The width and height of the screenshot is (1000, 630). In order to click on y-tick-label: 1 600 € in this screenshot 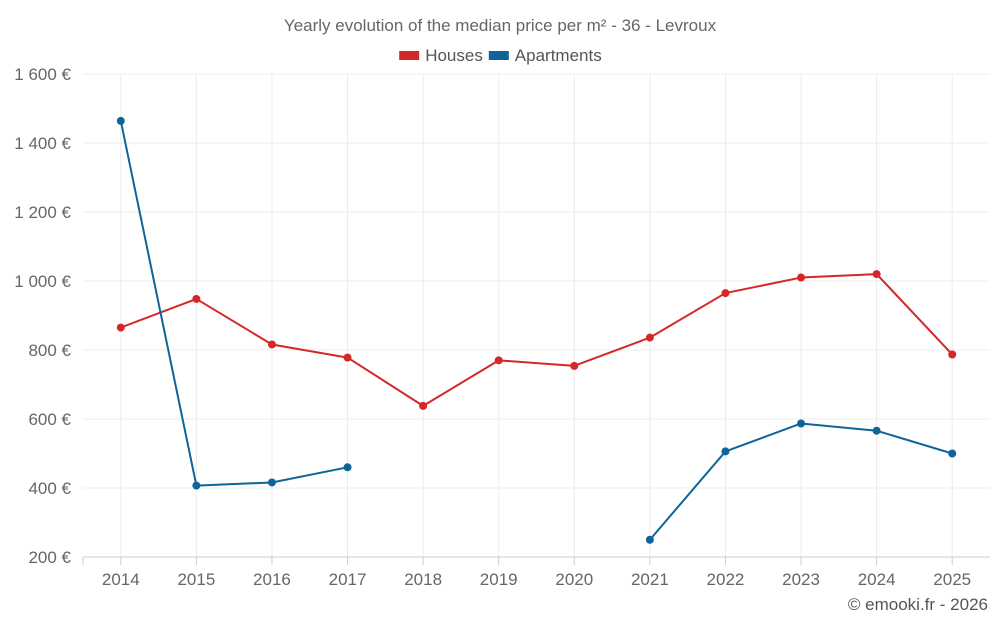, I will do `click(42, 74)`.